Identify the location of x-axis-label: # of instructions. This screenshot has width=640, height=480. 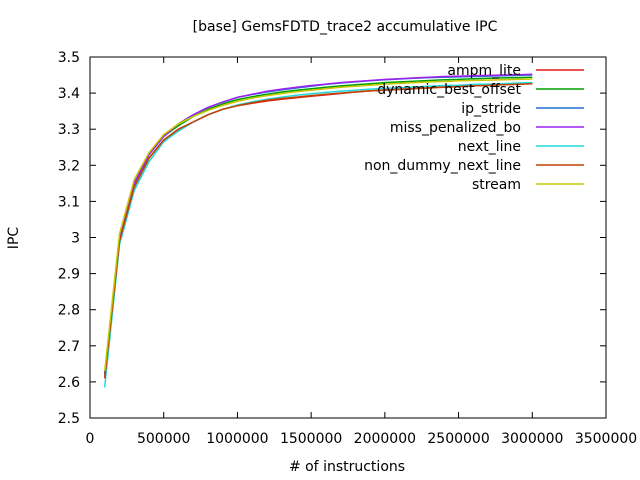
(347, 467).